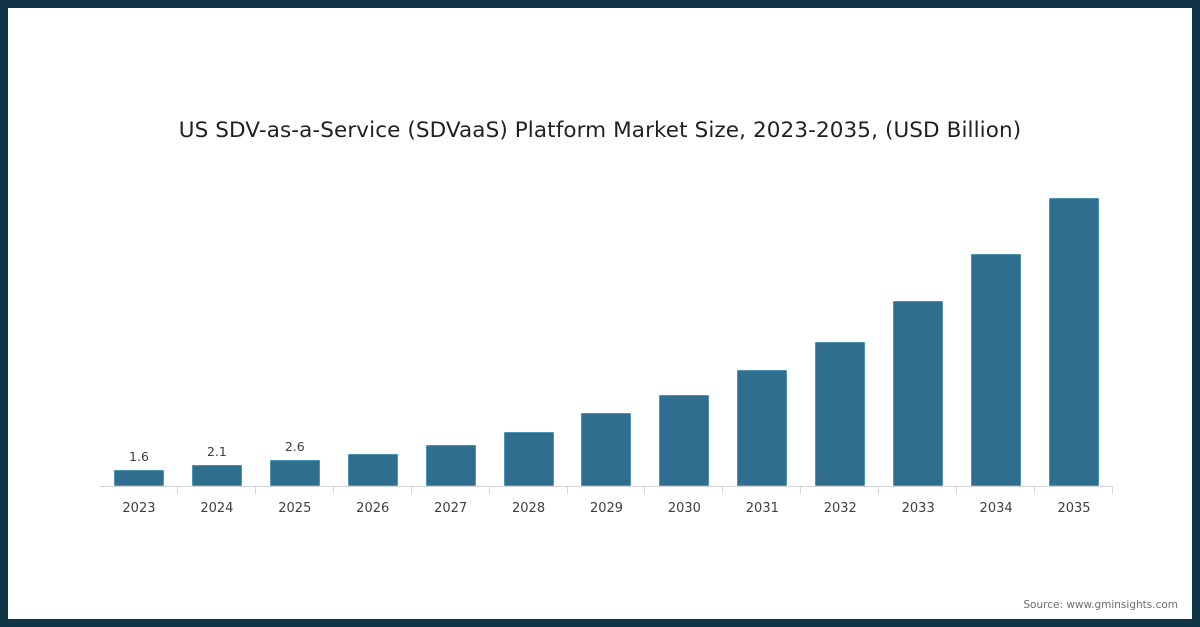  I want to click on bar-slot-2025: 2.6, so click(295, 332).